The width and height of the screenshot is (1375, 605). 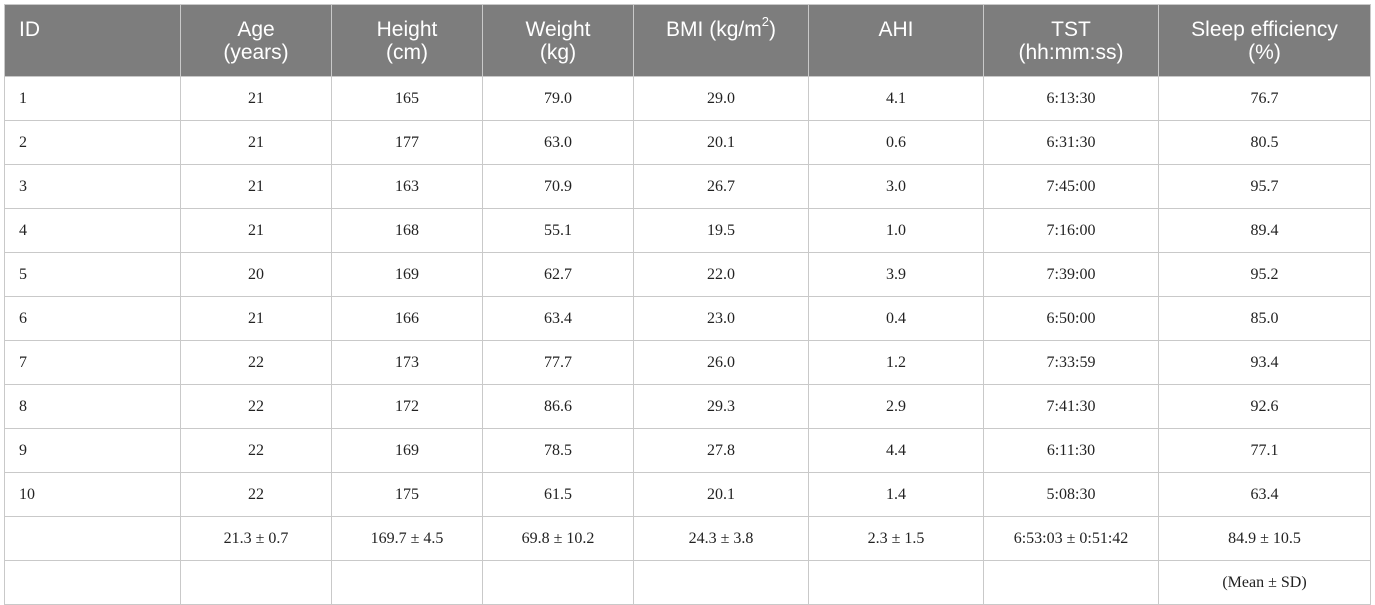 What do you see at coordinates (687, 494) in the screenshot?
I see `table-row: 10 22 175 61.5 20.1 1.4 5:08:30 63.4` at bounding box center [687, 494].